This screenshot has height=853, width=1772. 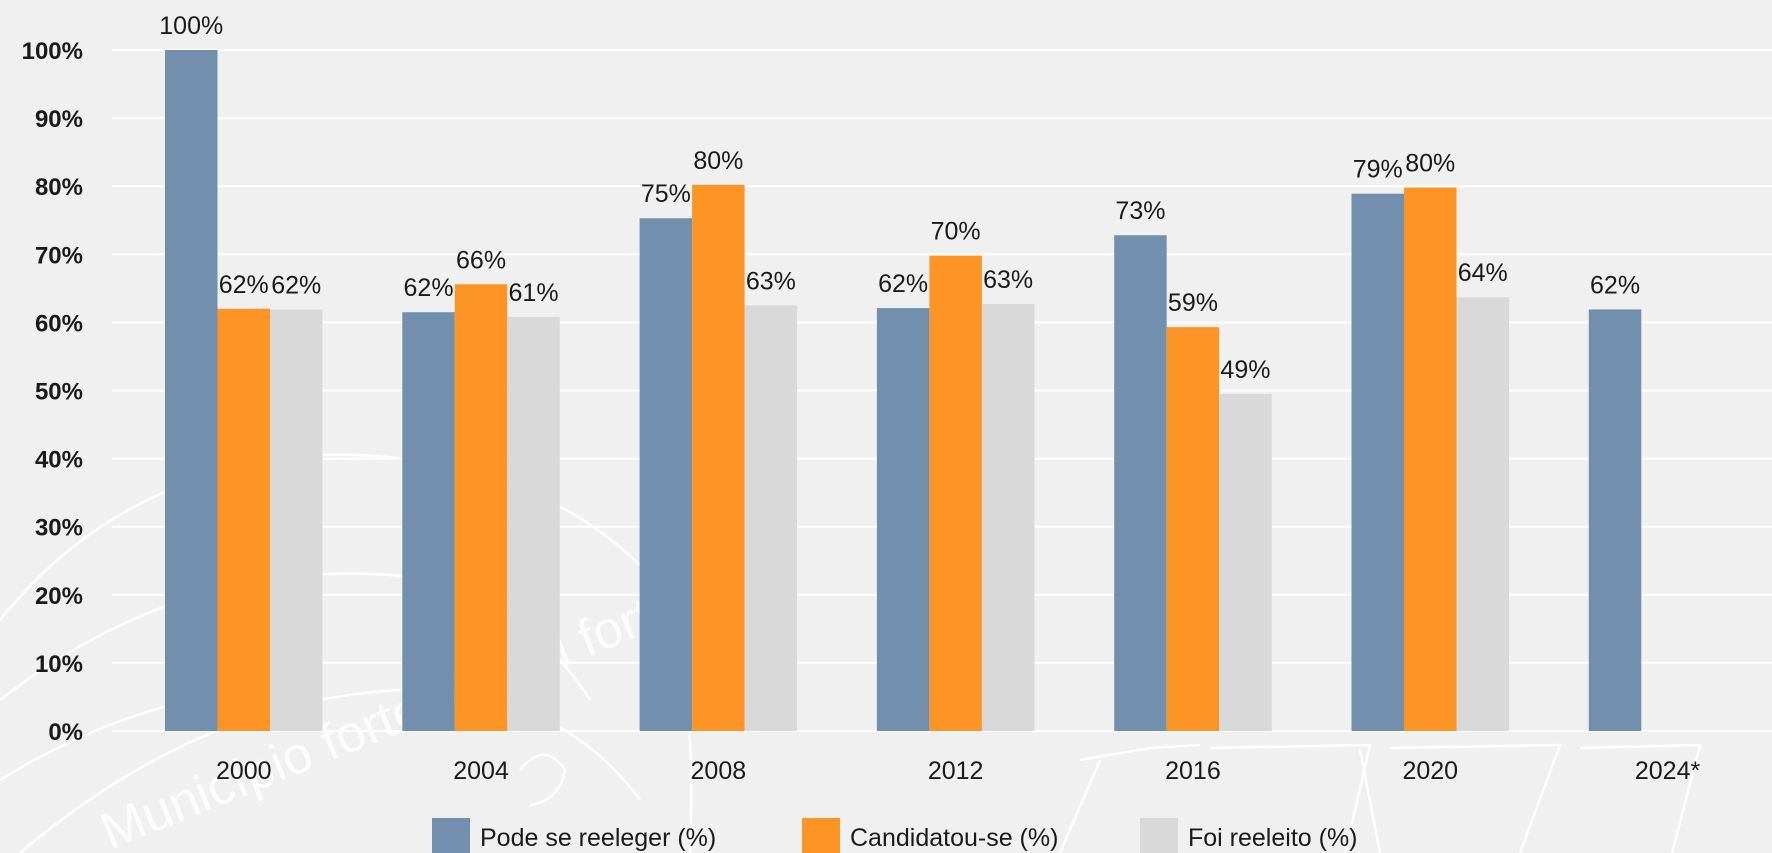 I want to click on data-label: 49%, so click(x=1245, y=370).